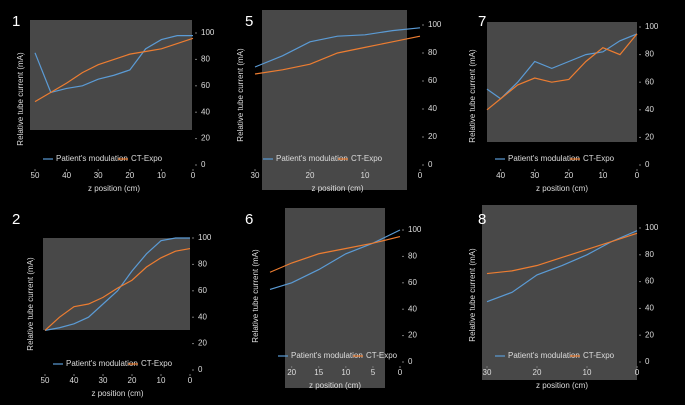 This screenshot has width=685, height=405. Describe the element at coordinates (249, 219) in the screenshot. I see `panel-label: 6` at that location.